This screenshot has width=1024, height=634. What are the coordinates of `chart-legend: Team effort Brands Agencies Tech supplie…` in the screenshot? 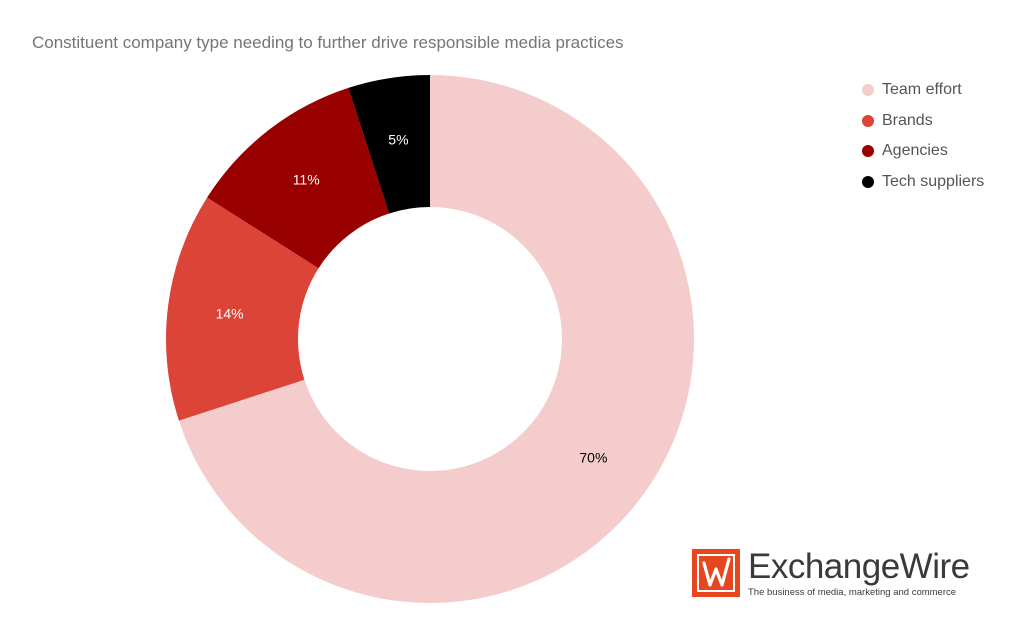 It's located at (923, 136).